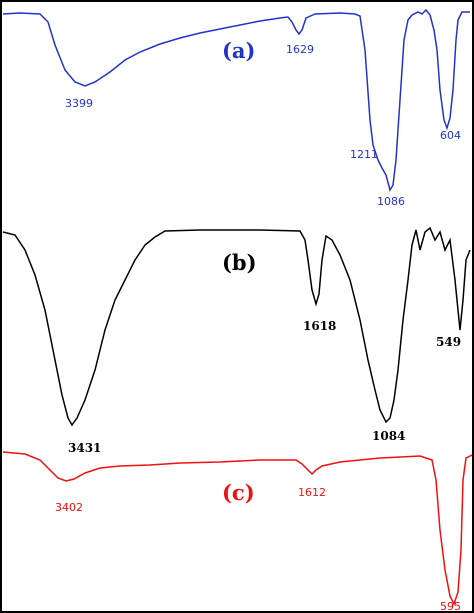  What do you see at coordinates (391, 201) in the screenshot?
I see `spectrum-a-peak-label: 1086` at bounding box center [391, 201].